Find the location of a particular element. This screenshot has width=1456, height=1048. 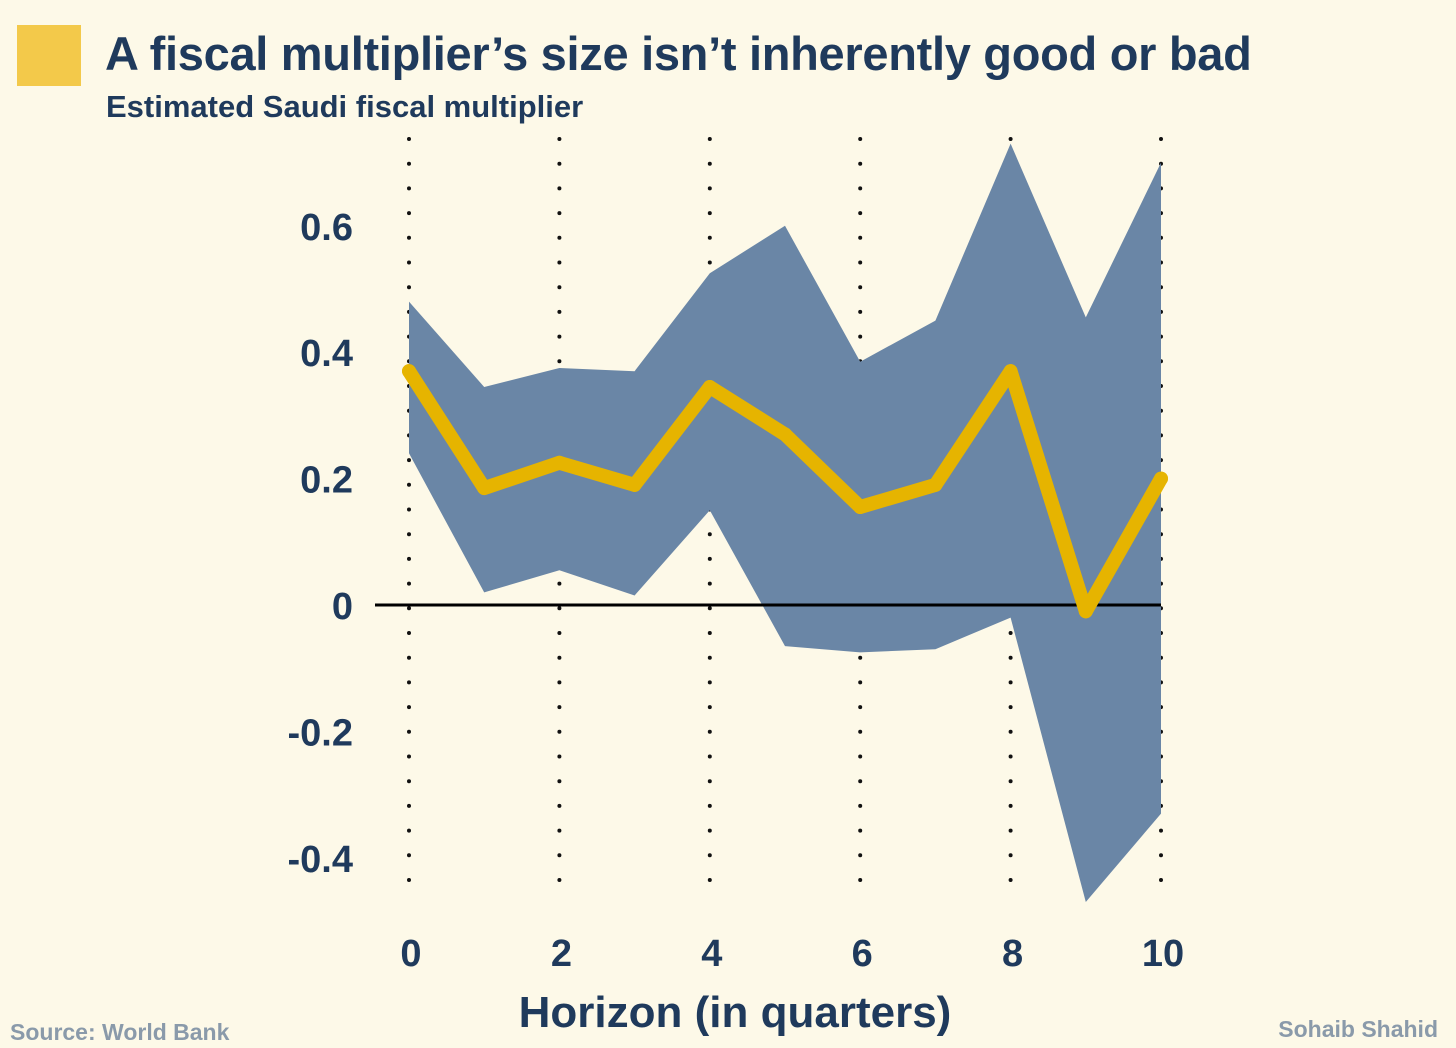

x-tick-label: 0 is located at coordinates (410, 954).